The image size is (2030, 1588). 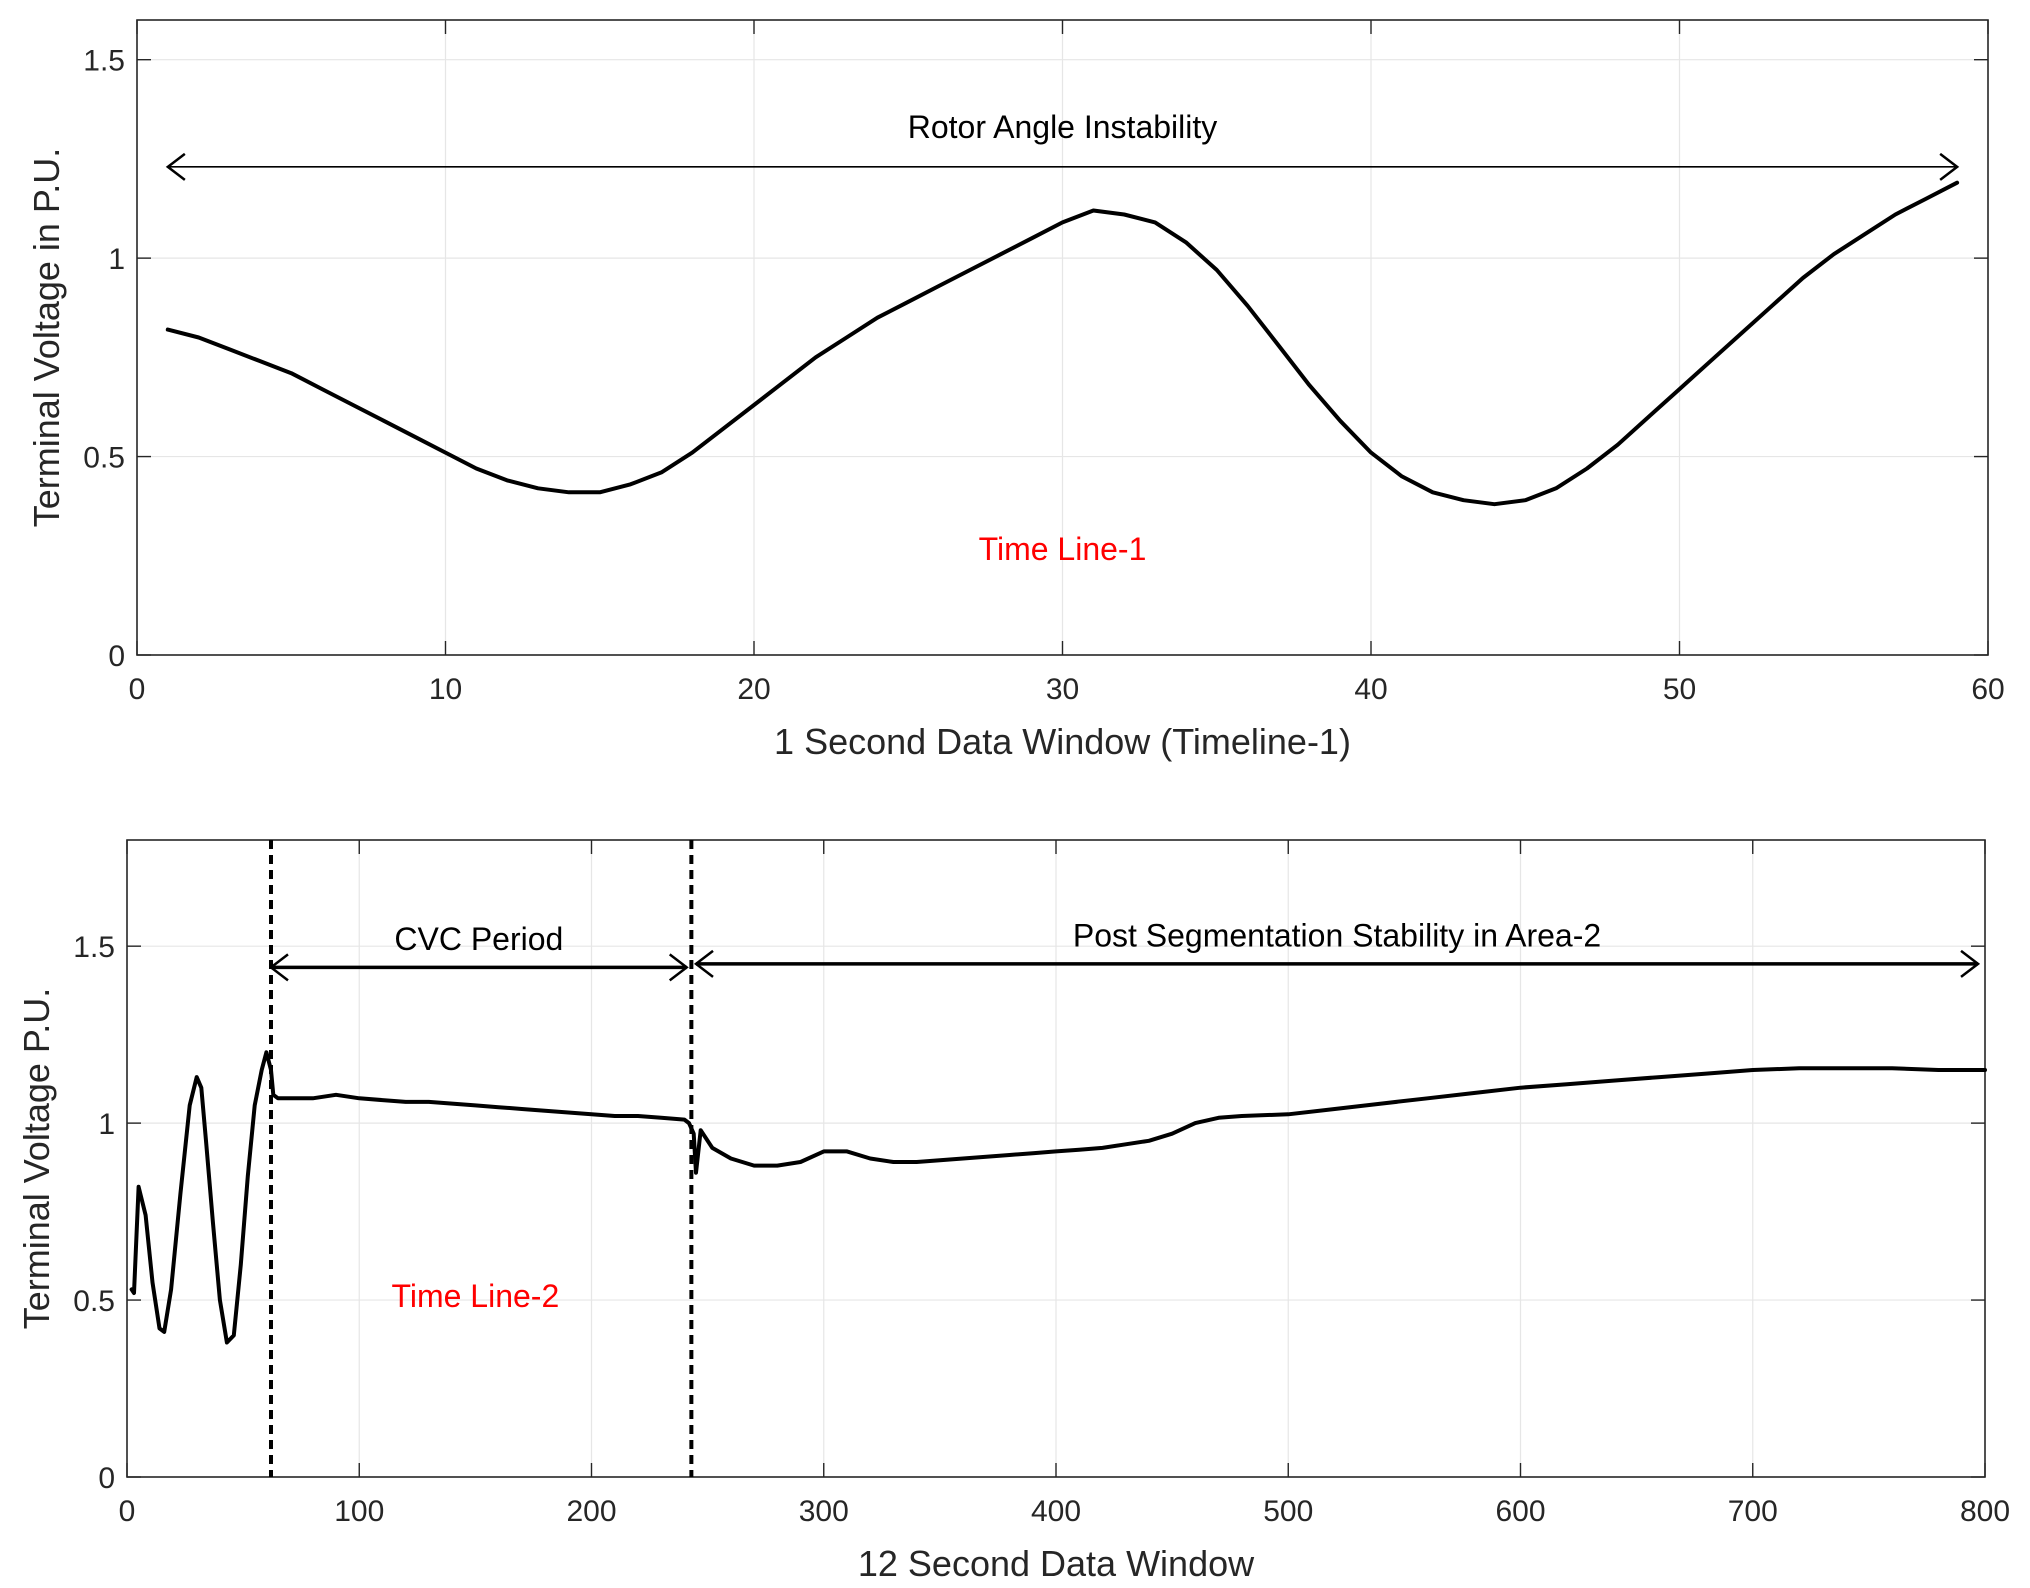 What do you see at coordinates (591, 1511) in the screenshot?
I see `x-tick-label-2: 200` at bounding box center [591, 1511].